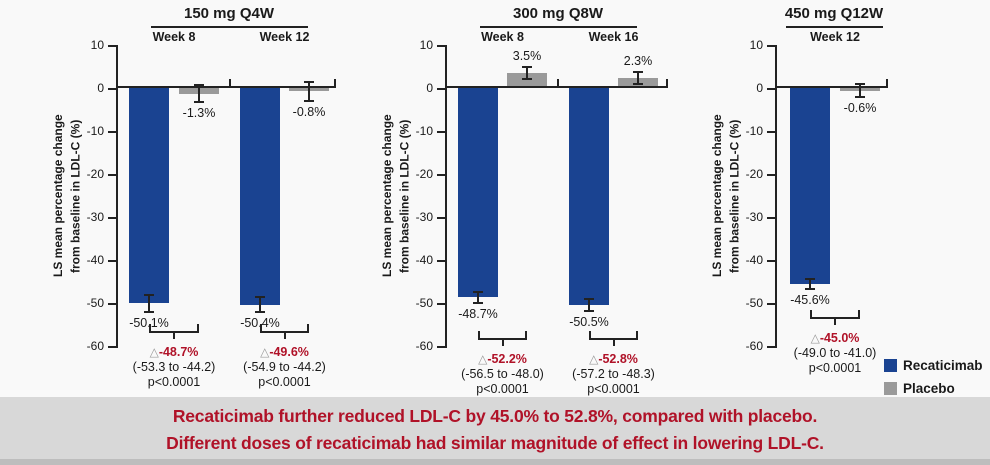  What do you see at coordinates (810, 300) in the screenshot?
I see `bar-value-label: -45.6%` at bounding box center [810, 300].